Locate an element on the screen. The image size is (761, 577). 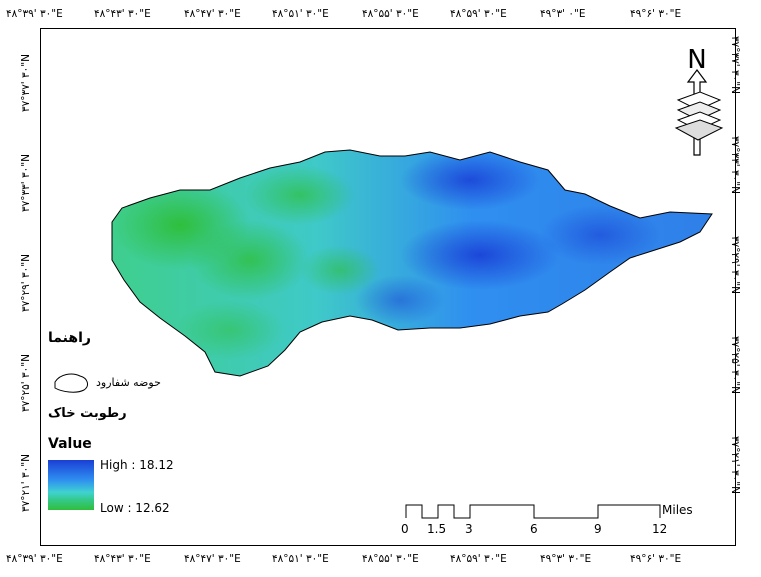
scale-tick-label: 0 is located at coordinates (405, 529).